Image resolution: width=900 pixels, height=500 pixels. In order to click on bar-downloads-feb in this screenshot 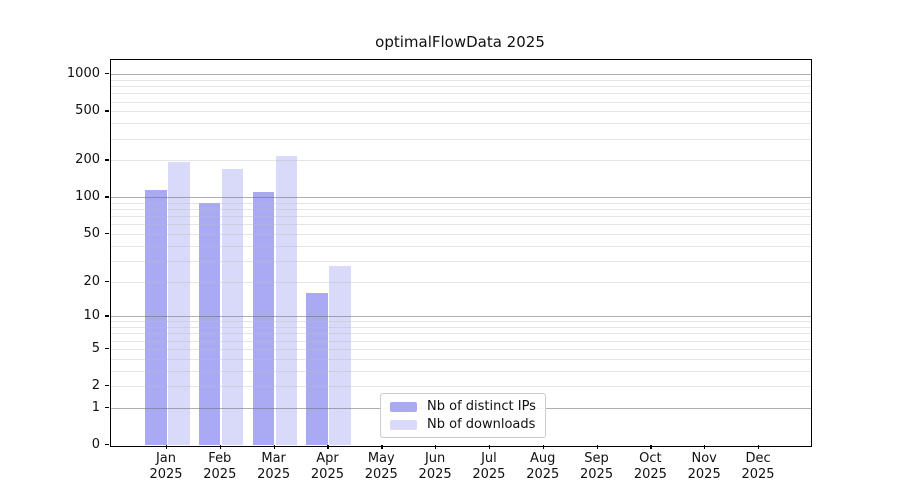, I will do `click(232, 307)`.